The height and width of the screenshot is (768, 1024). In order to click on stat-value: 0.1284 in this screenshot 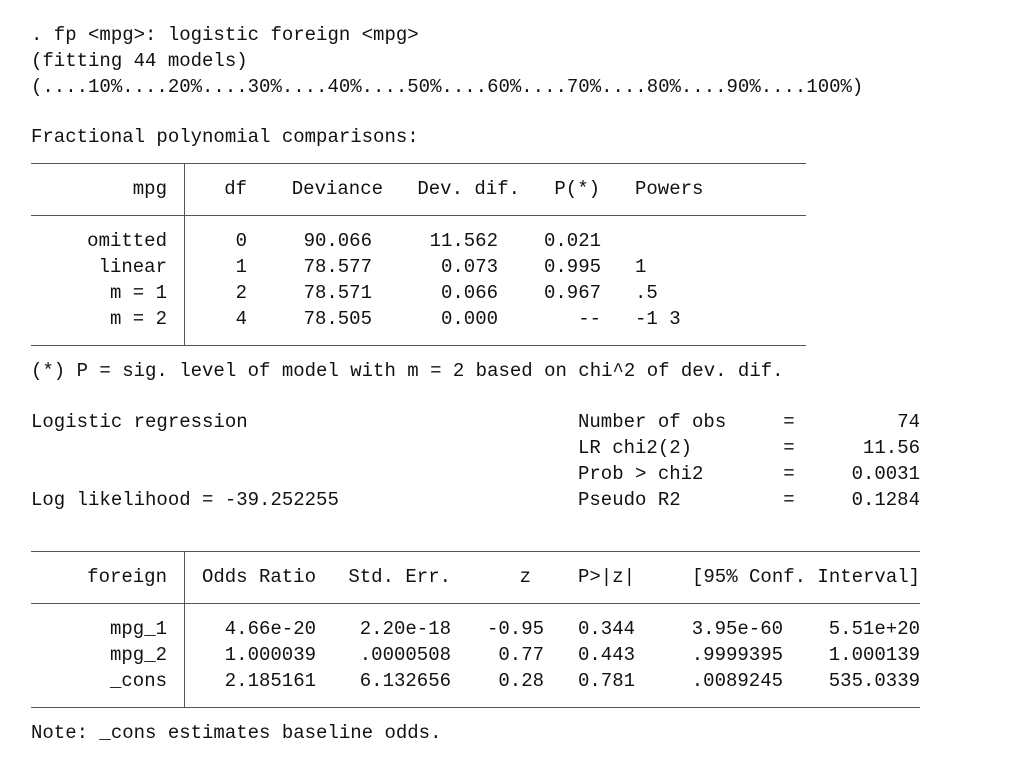, I will do `click(886, 500)`.